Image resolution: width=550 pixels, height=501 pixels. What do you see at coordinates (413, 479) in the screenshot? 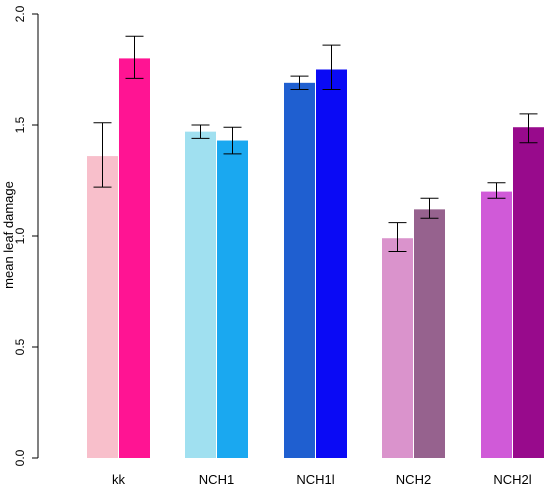
I see `x-tick-label: NCH2` at bounding box center [413, 479].